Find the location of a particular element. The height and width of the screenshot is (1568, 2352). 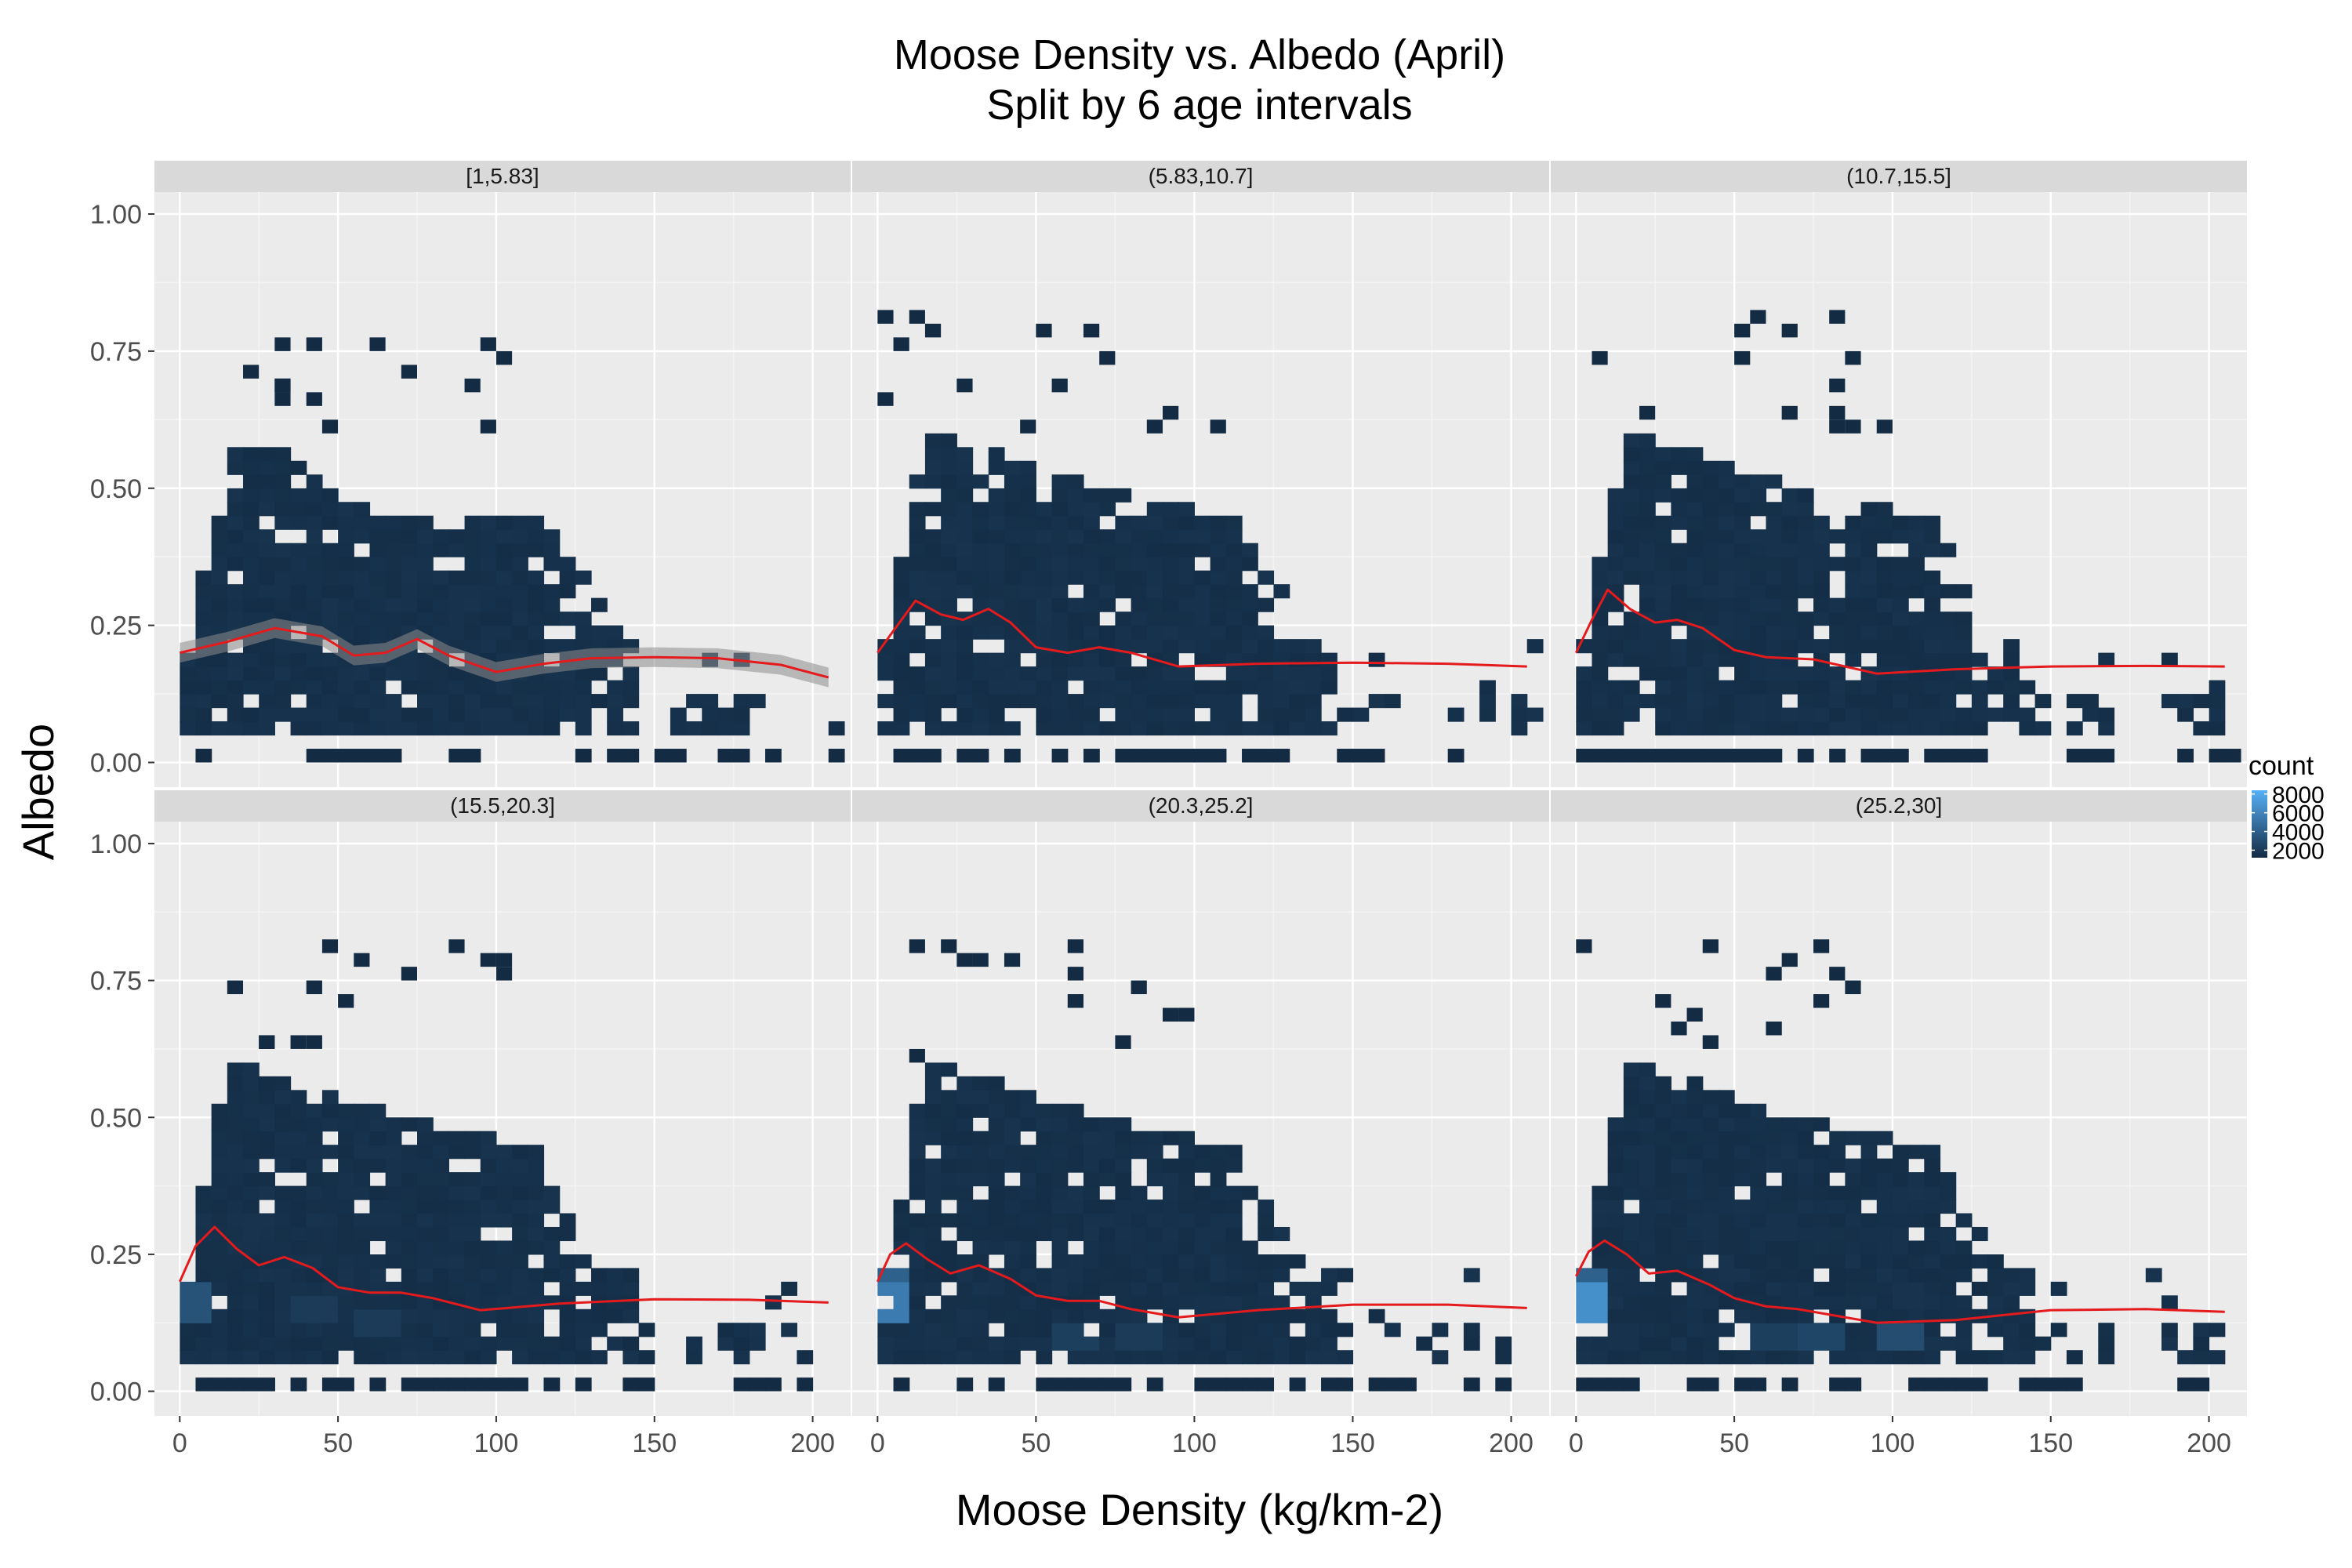

legend-tick-label: 2000 is located at coordinates (2298, 851).